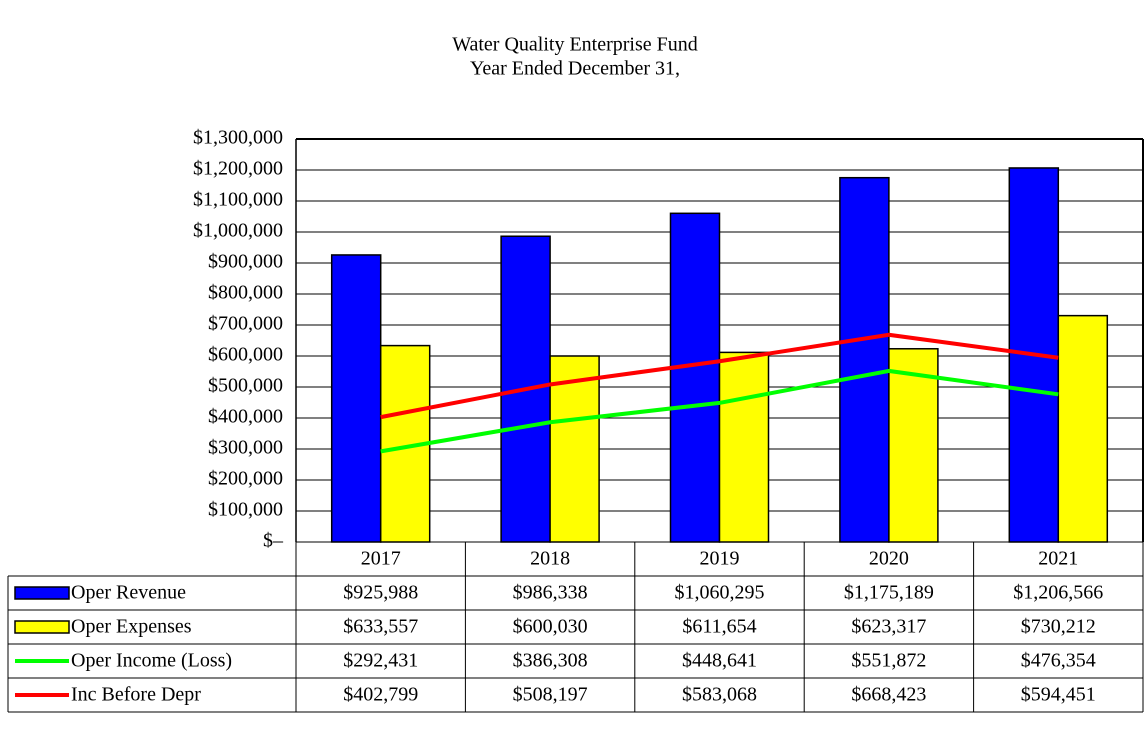 The width and height of the screenshot is (1144, 731). Describe the element at coordinates (888, 627) in the screenshot. I see `data-label: $623,317` at that location.